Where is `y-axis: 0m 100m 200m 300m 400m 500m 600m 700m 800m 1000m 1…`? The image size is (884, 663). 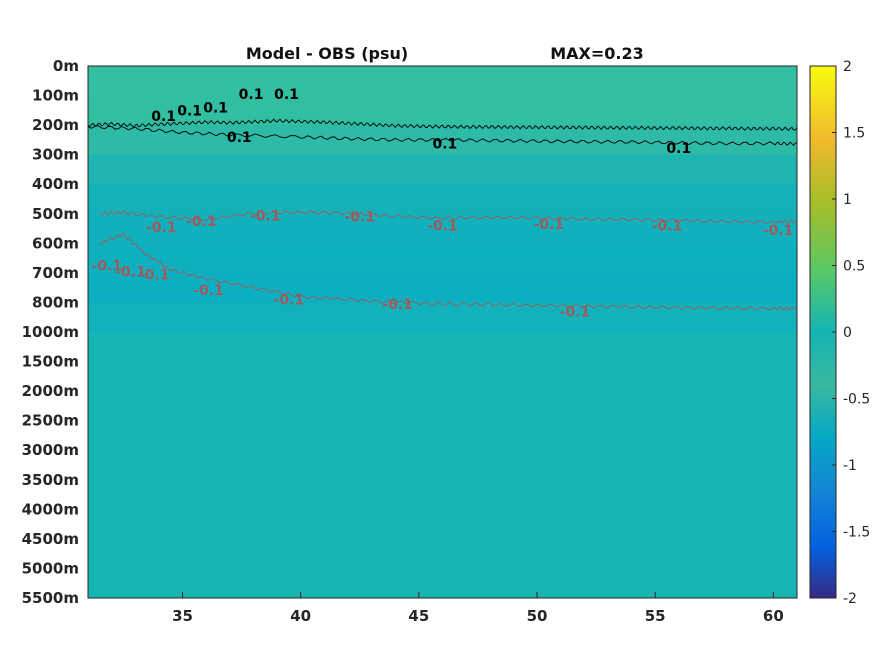 y-axis: 0m 100m 200m 300m 400m 500m 600m 700m 800m 1000m 1… is located at coordinates (50, 332).